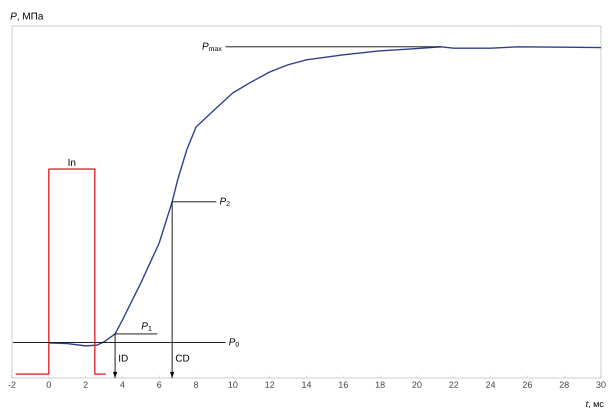  Describe the element at coordinates (380, 385) in the screenshot. I see `x-tick-label: 18` at that location.